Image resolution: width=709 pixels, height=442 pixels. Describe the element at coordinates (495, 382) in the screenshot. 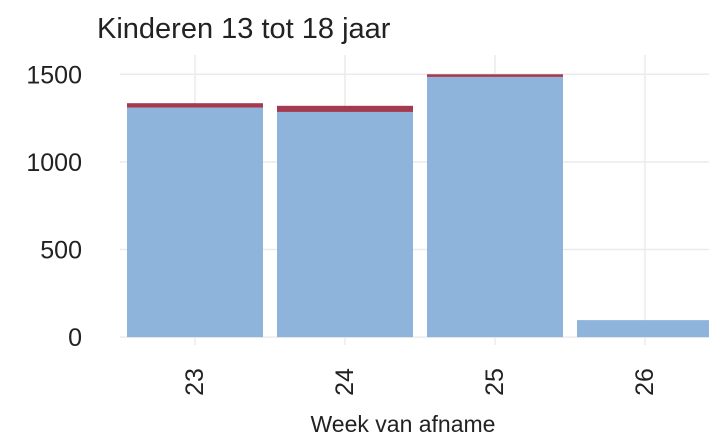

I see `x-tick-label: 25` at that location.